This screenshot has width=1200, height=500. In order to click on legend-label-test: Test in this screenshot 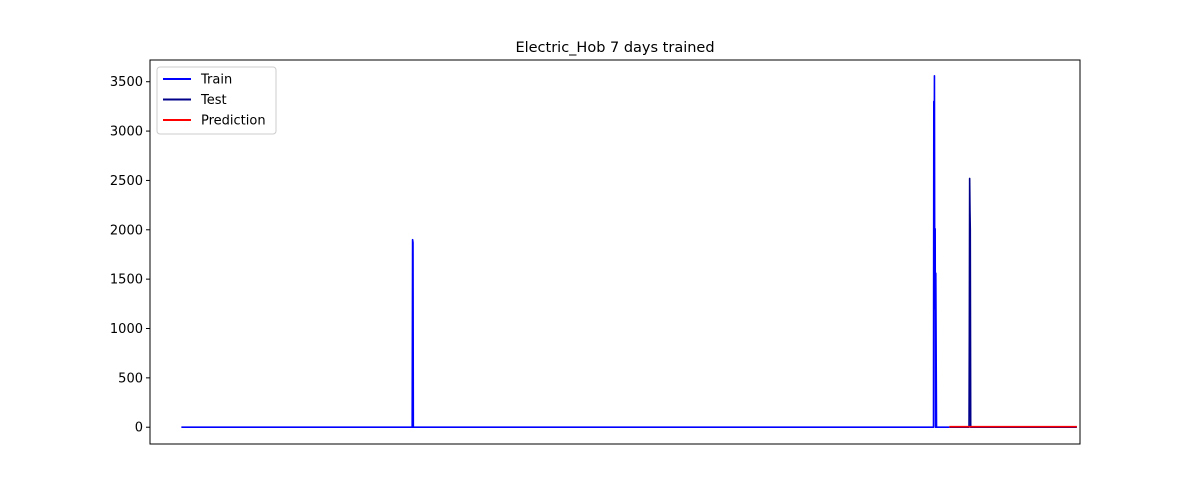, I will do `click(213, 100)`.